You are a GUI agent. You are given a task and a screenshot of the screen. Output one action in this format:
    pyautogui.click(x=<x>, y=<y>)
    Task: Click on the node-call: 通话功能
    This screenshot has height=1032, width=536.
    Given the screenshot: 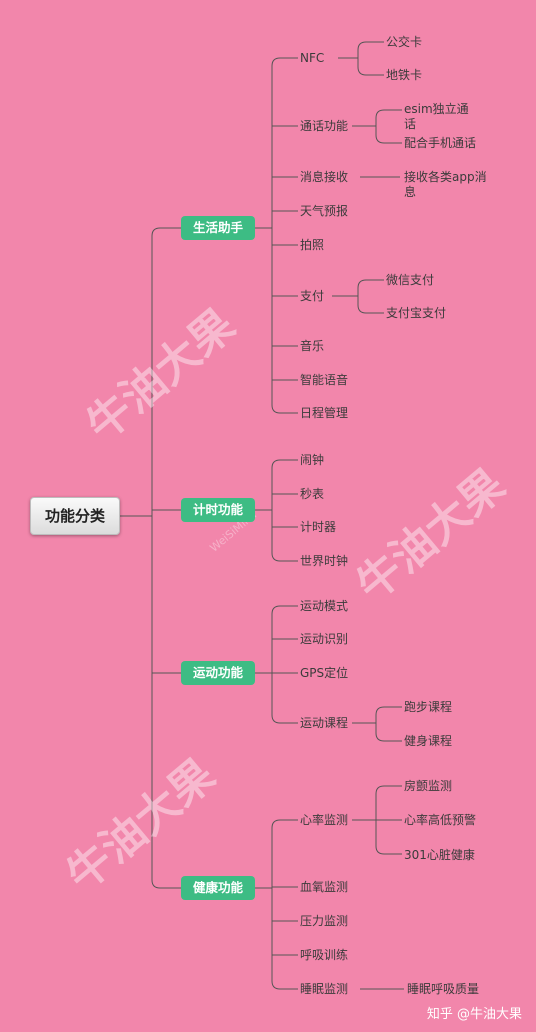 What is the action you would take?
    pyautogui.click(x=324, y=126)
    